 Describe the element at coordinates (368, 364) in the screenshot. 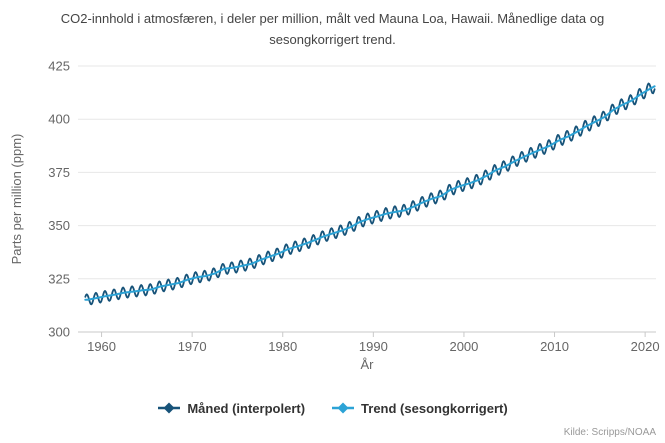

I see `x-axis-title: År` at that location.